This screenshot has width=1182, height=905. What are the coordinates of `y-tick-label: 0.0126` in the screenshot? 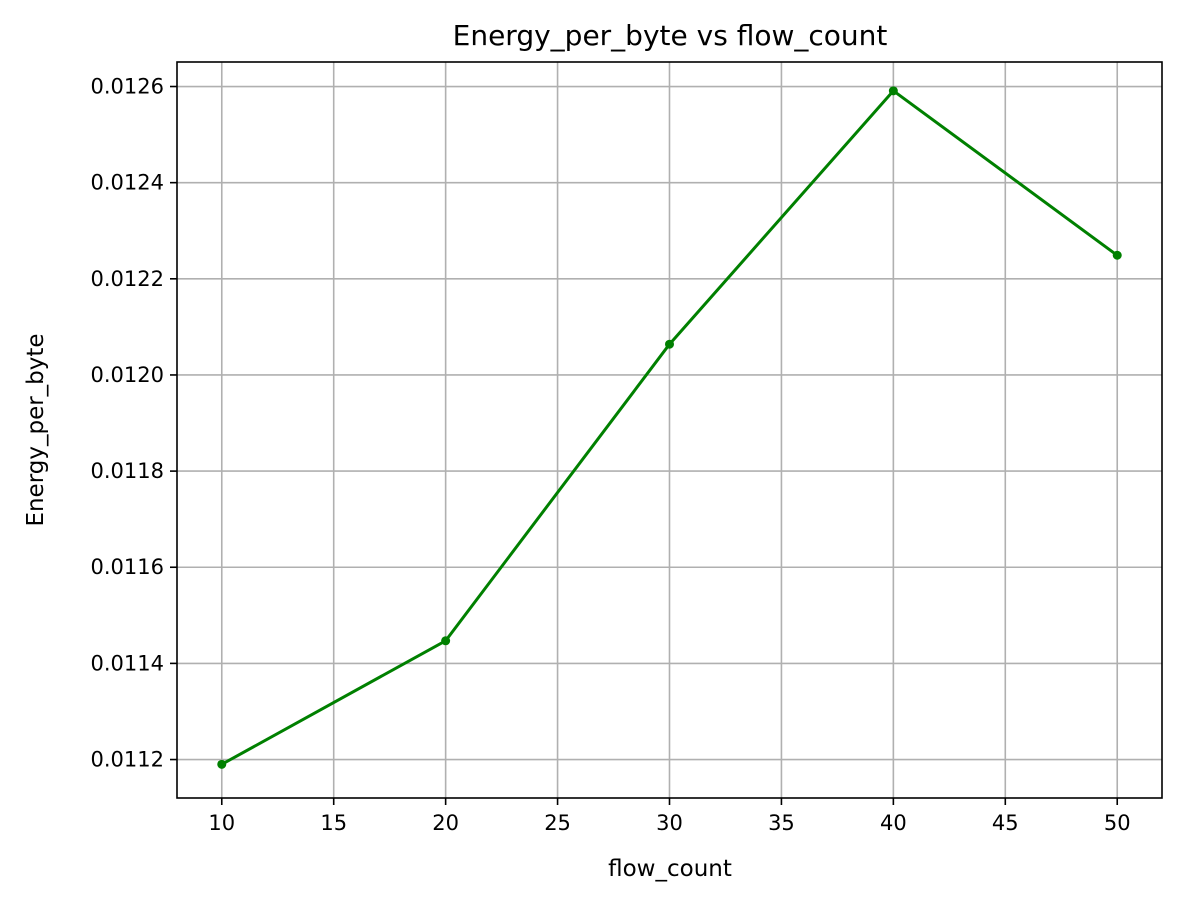 It's located at (127, 87).